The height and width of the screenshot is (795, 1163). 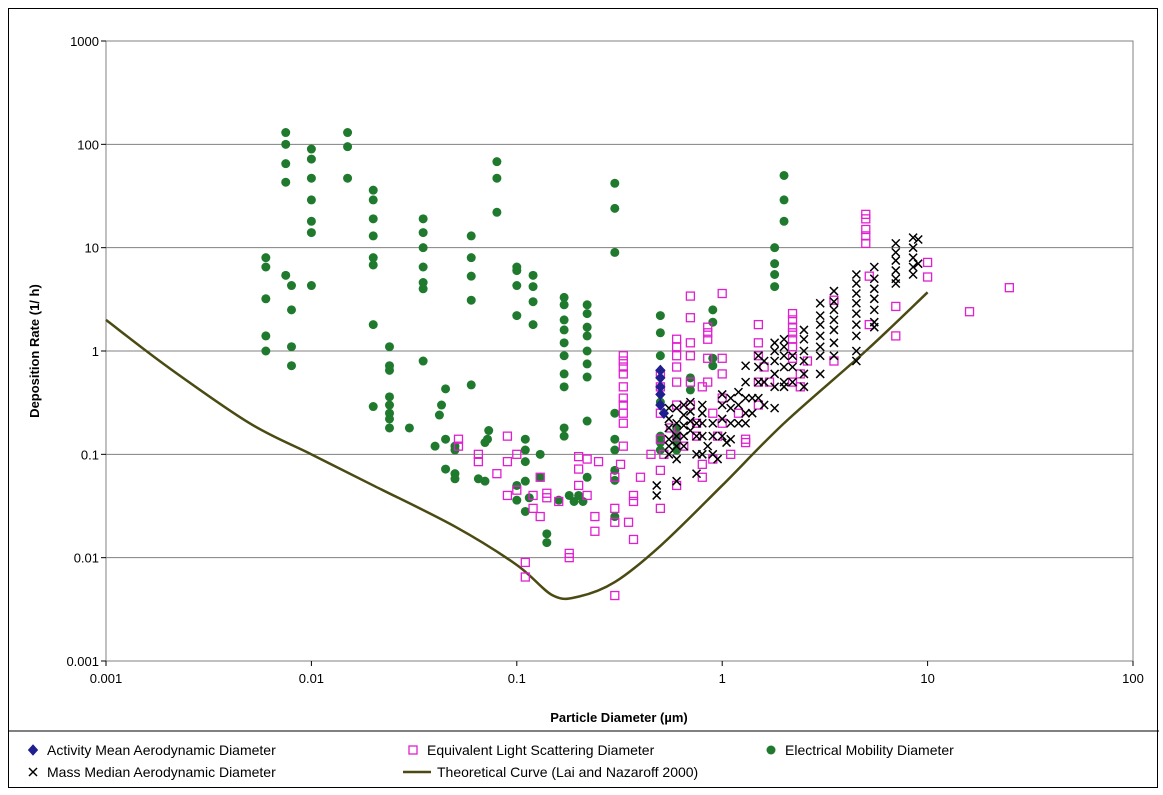 What do you see at coordinates (161, 772) in the screenshot?
I see `legend-label: Mass Median Aerodynamic Diameter` at bounding box center [161, 772].